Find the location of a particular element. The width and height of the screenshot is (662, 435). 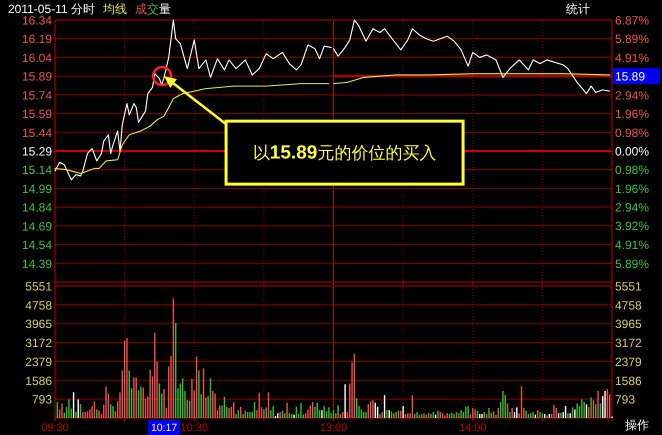

x-tick-label: 09:30 is located at coordinates (55, 428).